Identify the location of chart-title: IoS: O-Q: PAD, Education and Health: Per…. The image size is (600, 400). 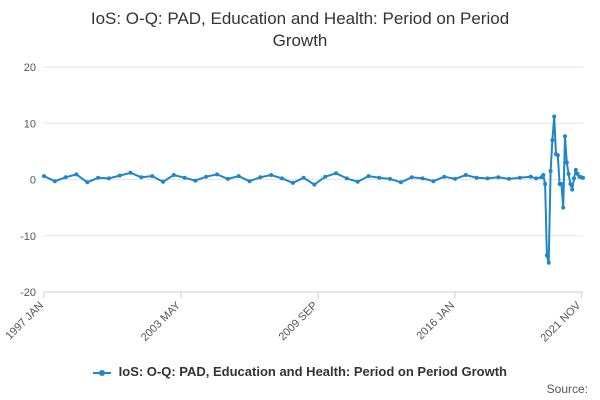
(300, 30).